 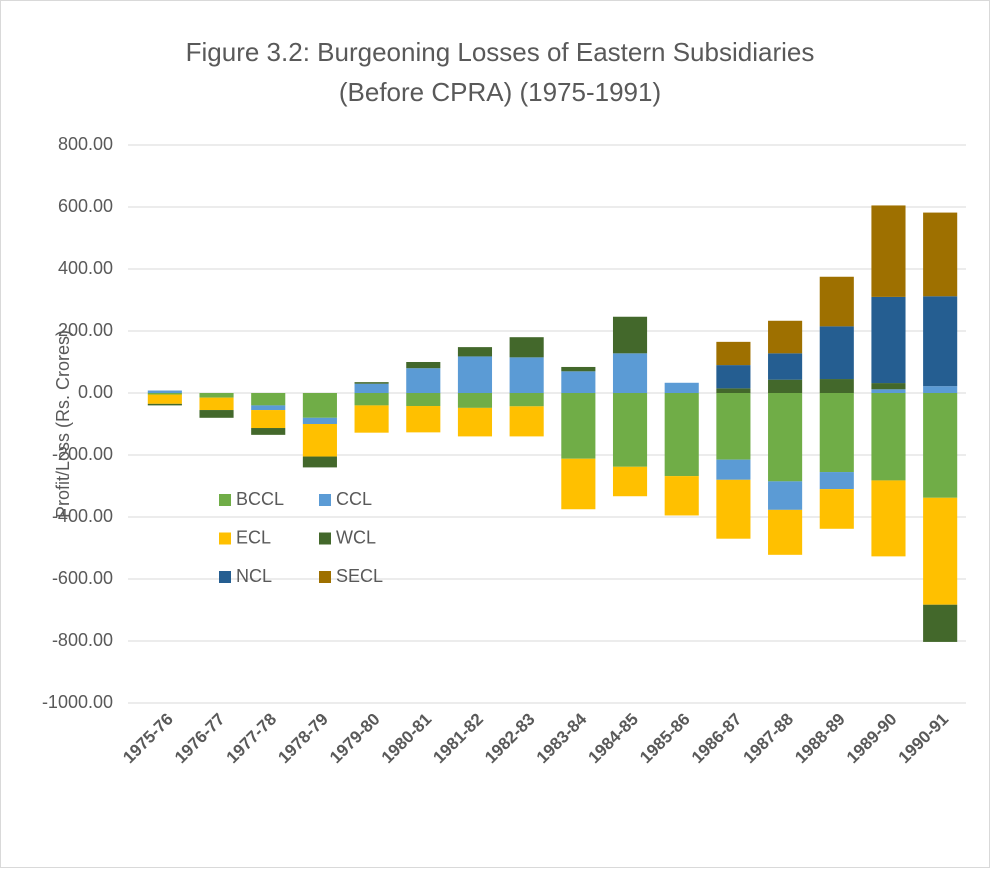 What do you see at coordinates (77, 702) in the screenshot?
I see `y-tick-label: -1000.00` at bounding box center [77, 702].